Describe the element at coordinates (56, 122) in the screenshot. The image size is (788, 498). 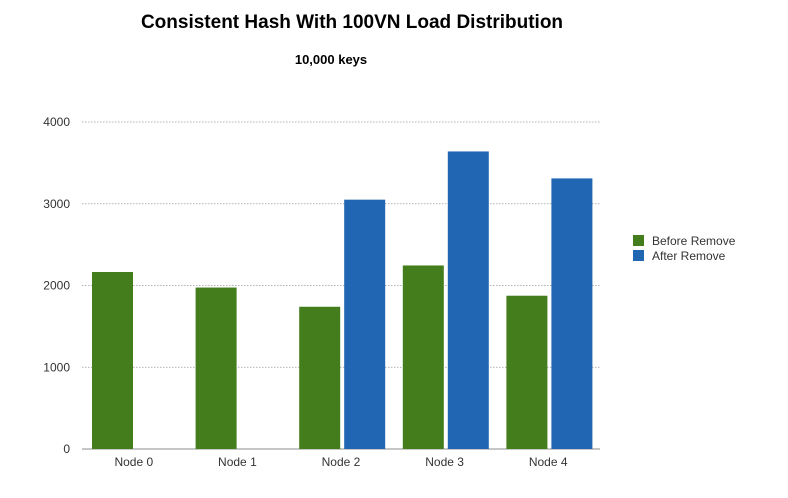
I see `y-tick-label: 4000` at that location.